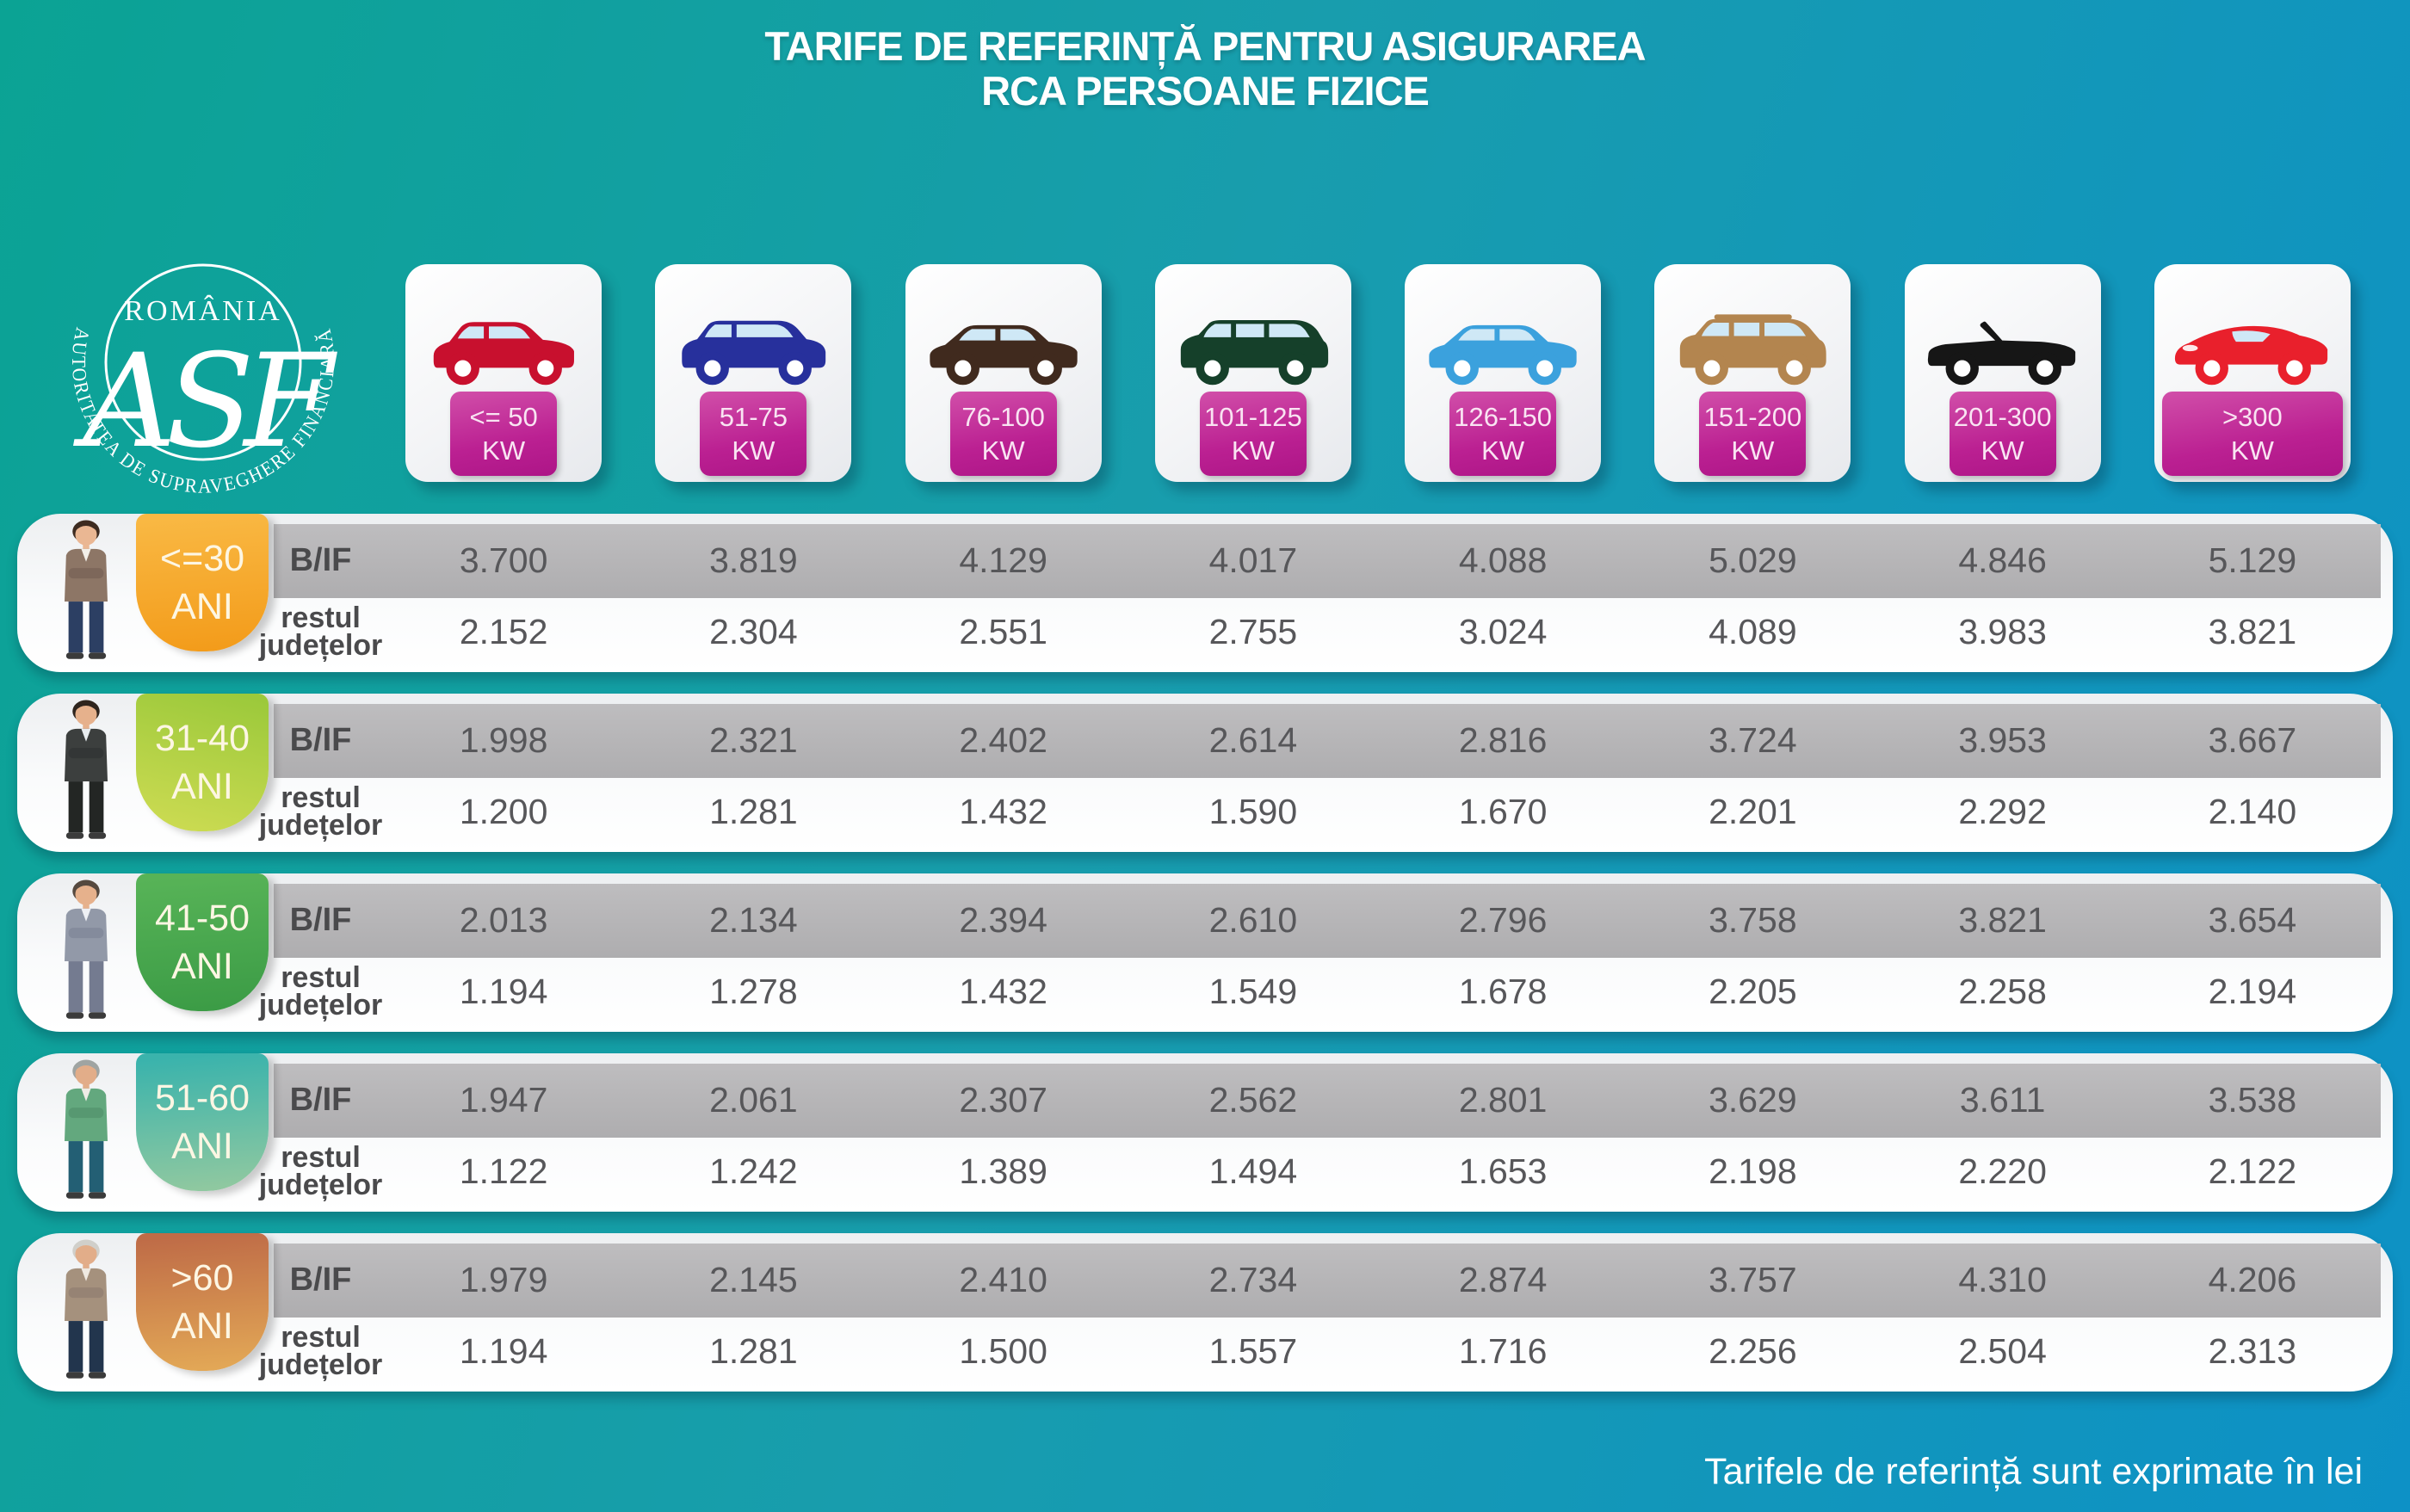  What do you see at coordinates (754, 919) in the screenshot?
I see `tariff-value: 2.134` at bounding box center [754, 919].